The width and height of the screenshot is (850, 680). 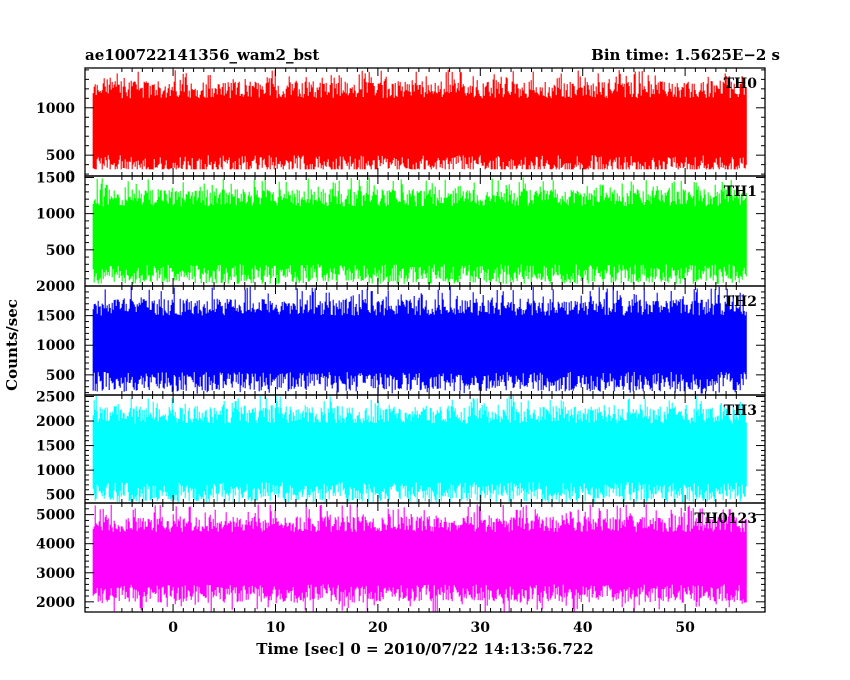 What do you see at coordinates (419, 119) in the screenshot?
I see `series-line-TH0` at bounding box center [419, 119].